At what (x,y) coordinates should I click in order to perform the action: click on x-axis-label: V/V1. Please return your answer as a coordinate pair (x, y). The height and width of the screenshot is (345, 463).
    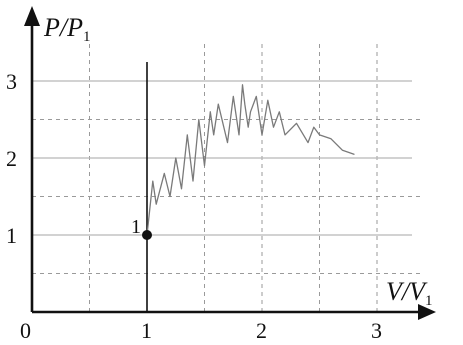
    Looking at the image, I should click on (409, 293).